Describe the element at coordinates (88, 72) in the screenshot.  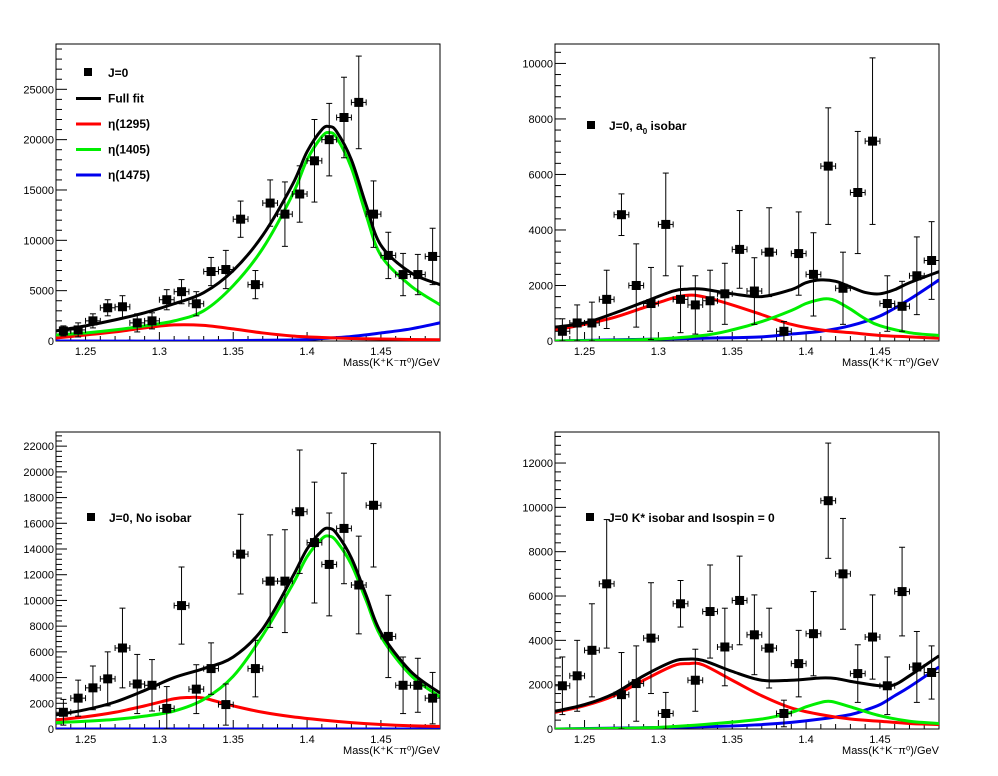
I see `legend-marker-data` at that location.